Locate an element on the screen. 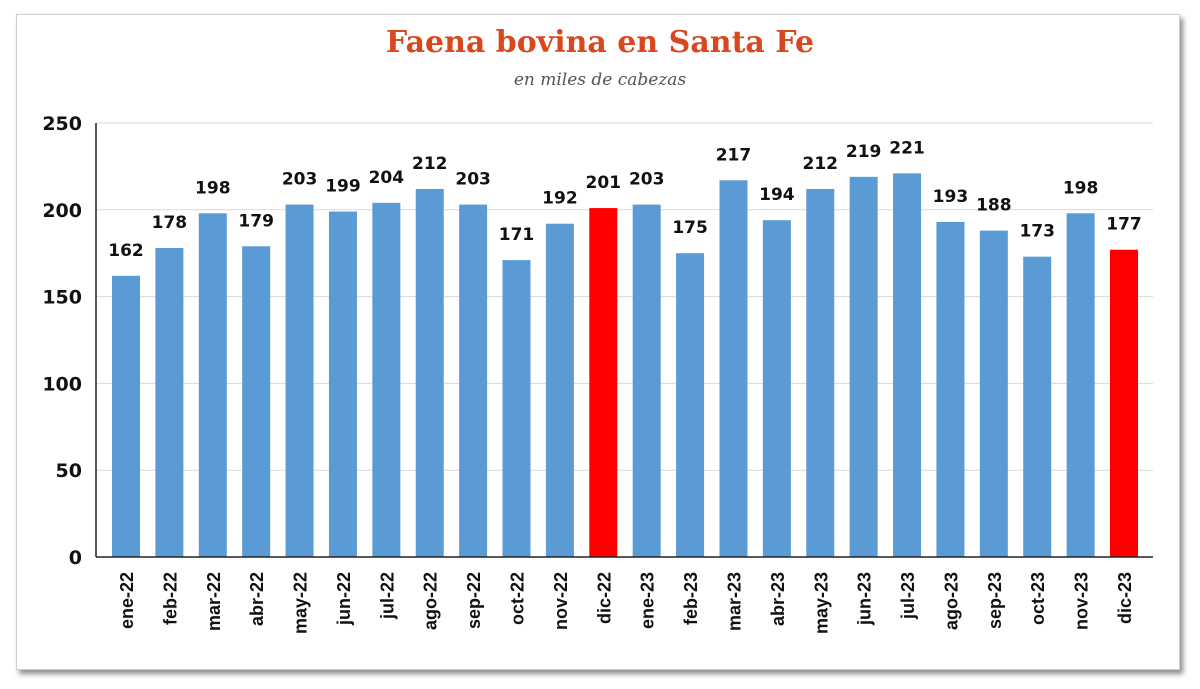  y-tick-label: 0 is located at coordinates (75, 558).